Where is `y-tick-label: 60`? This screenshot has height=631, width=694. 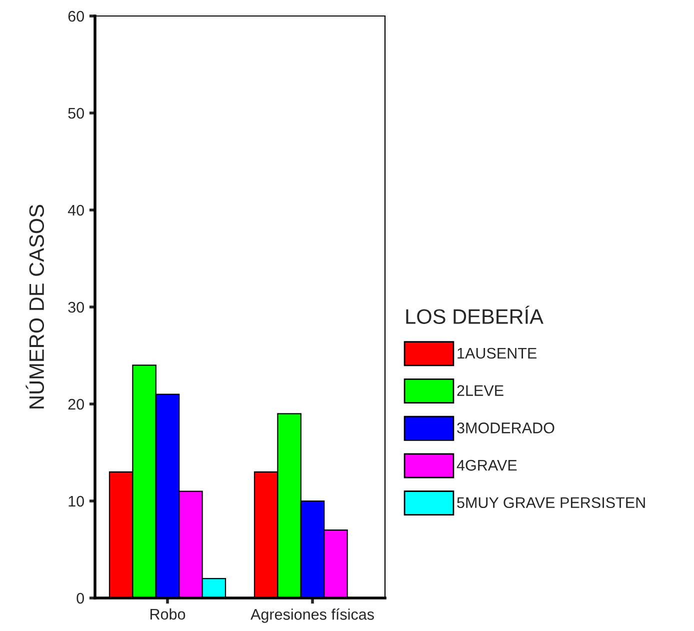 y-tick-label: 60 is located at coordinates (76, 16).